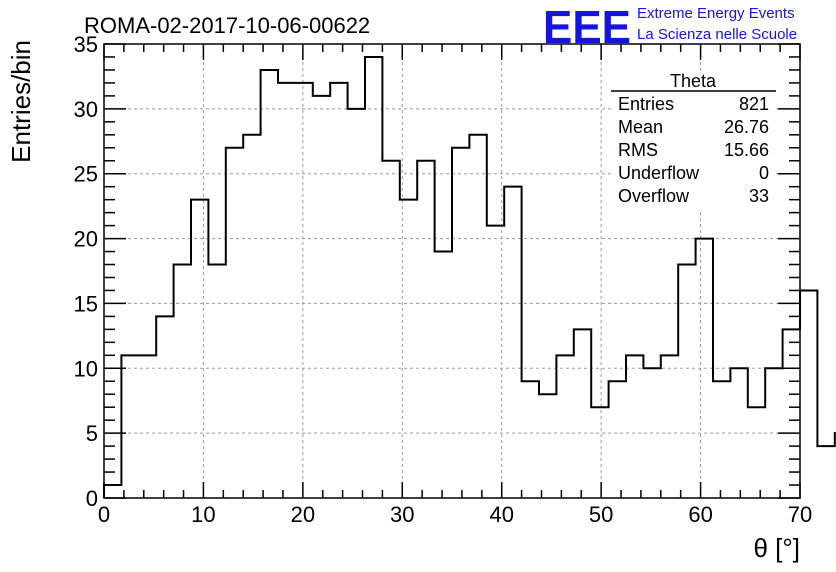  I want to click on y-tick-label: 25, so click(86, 174).